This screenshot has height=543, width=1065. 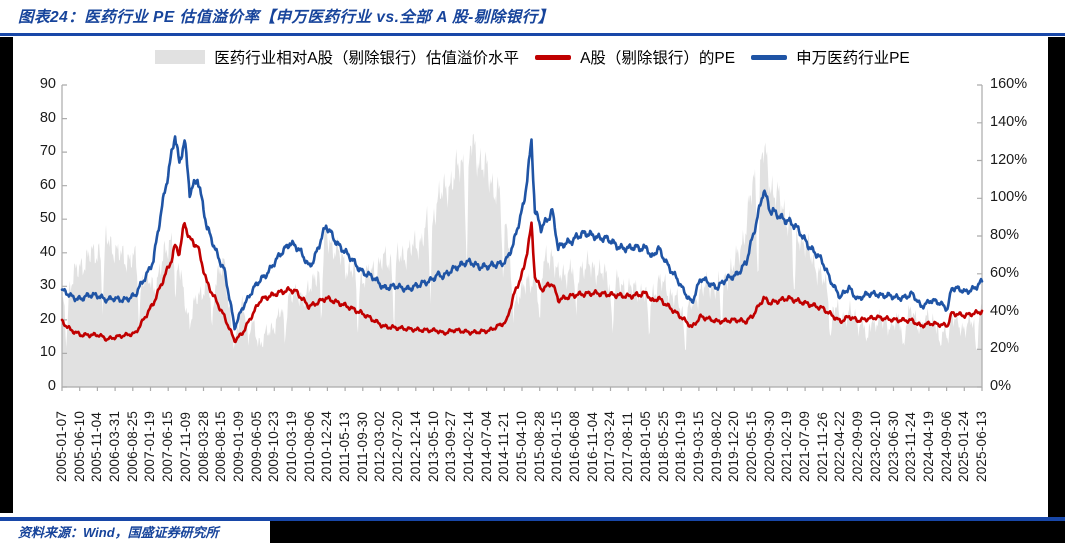 I want to click on x-axis-label: 2023-06-30, so click(x=893, y=446).